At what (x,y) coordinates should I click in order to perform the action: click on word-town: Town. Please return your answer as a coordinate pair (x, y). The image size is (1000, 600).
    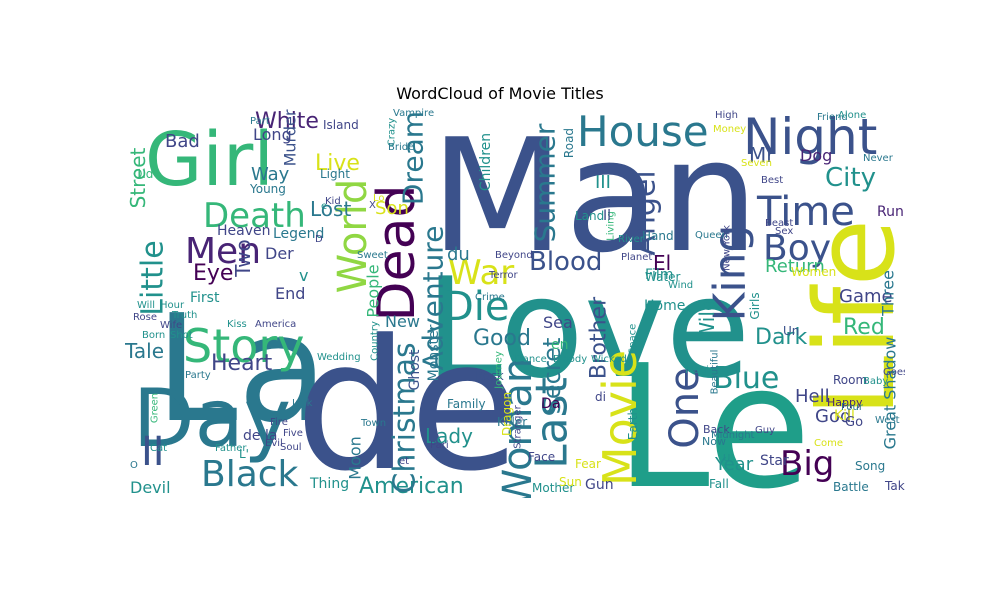
    Looking at the image, I should click on (373, 423).